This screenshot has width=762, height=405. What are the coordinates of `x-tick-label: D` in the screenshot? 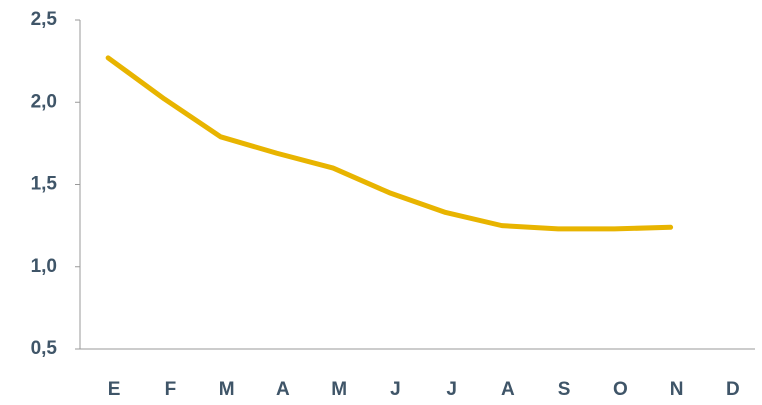 It's located at (733, 389).